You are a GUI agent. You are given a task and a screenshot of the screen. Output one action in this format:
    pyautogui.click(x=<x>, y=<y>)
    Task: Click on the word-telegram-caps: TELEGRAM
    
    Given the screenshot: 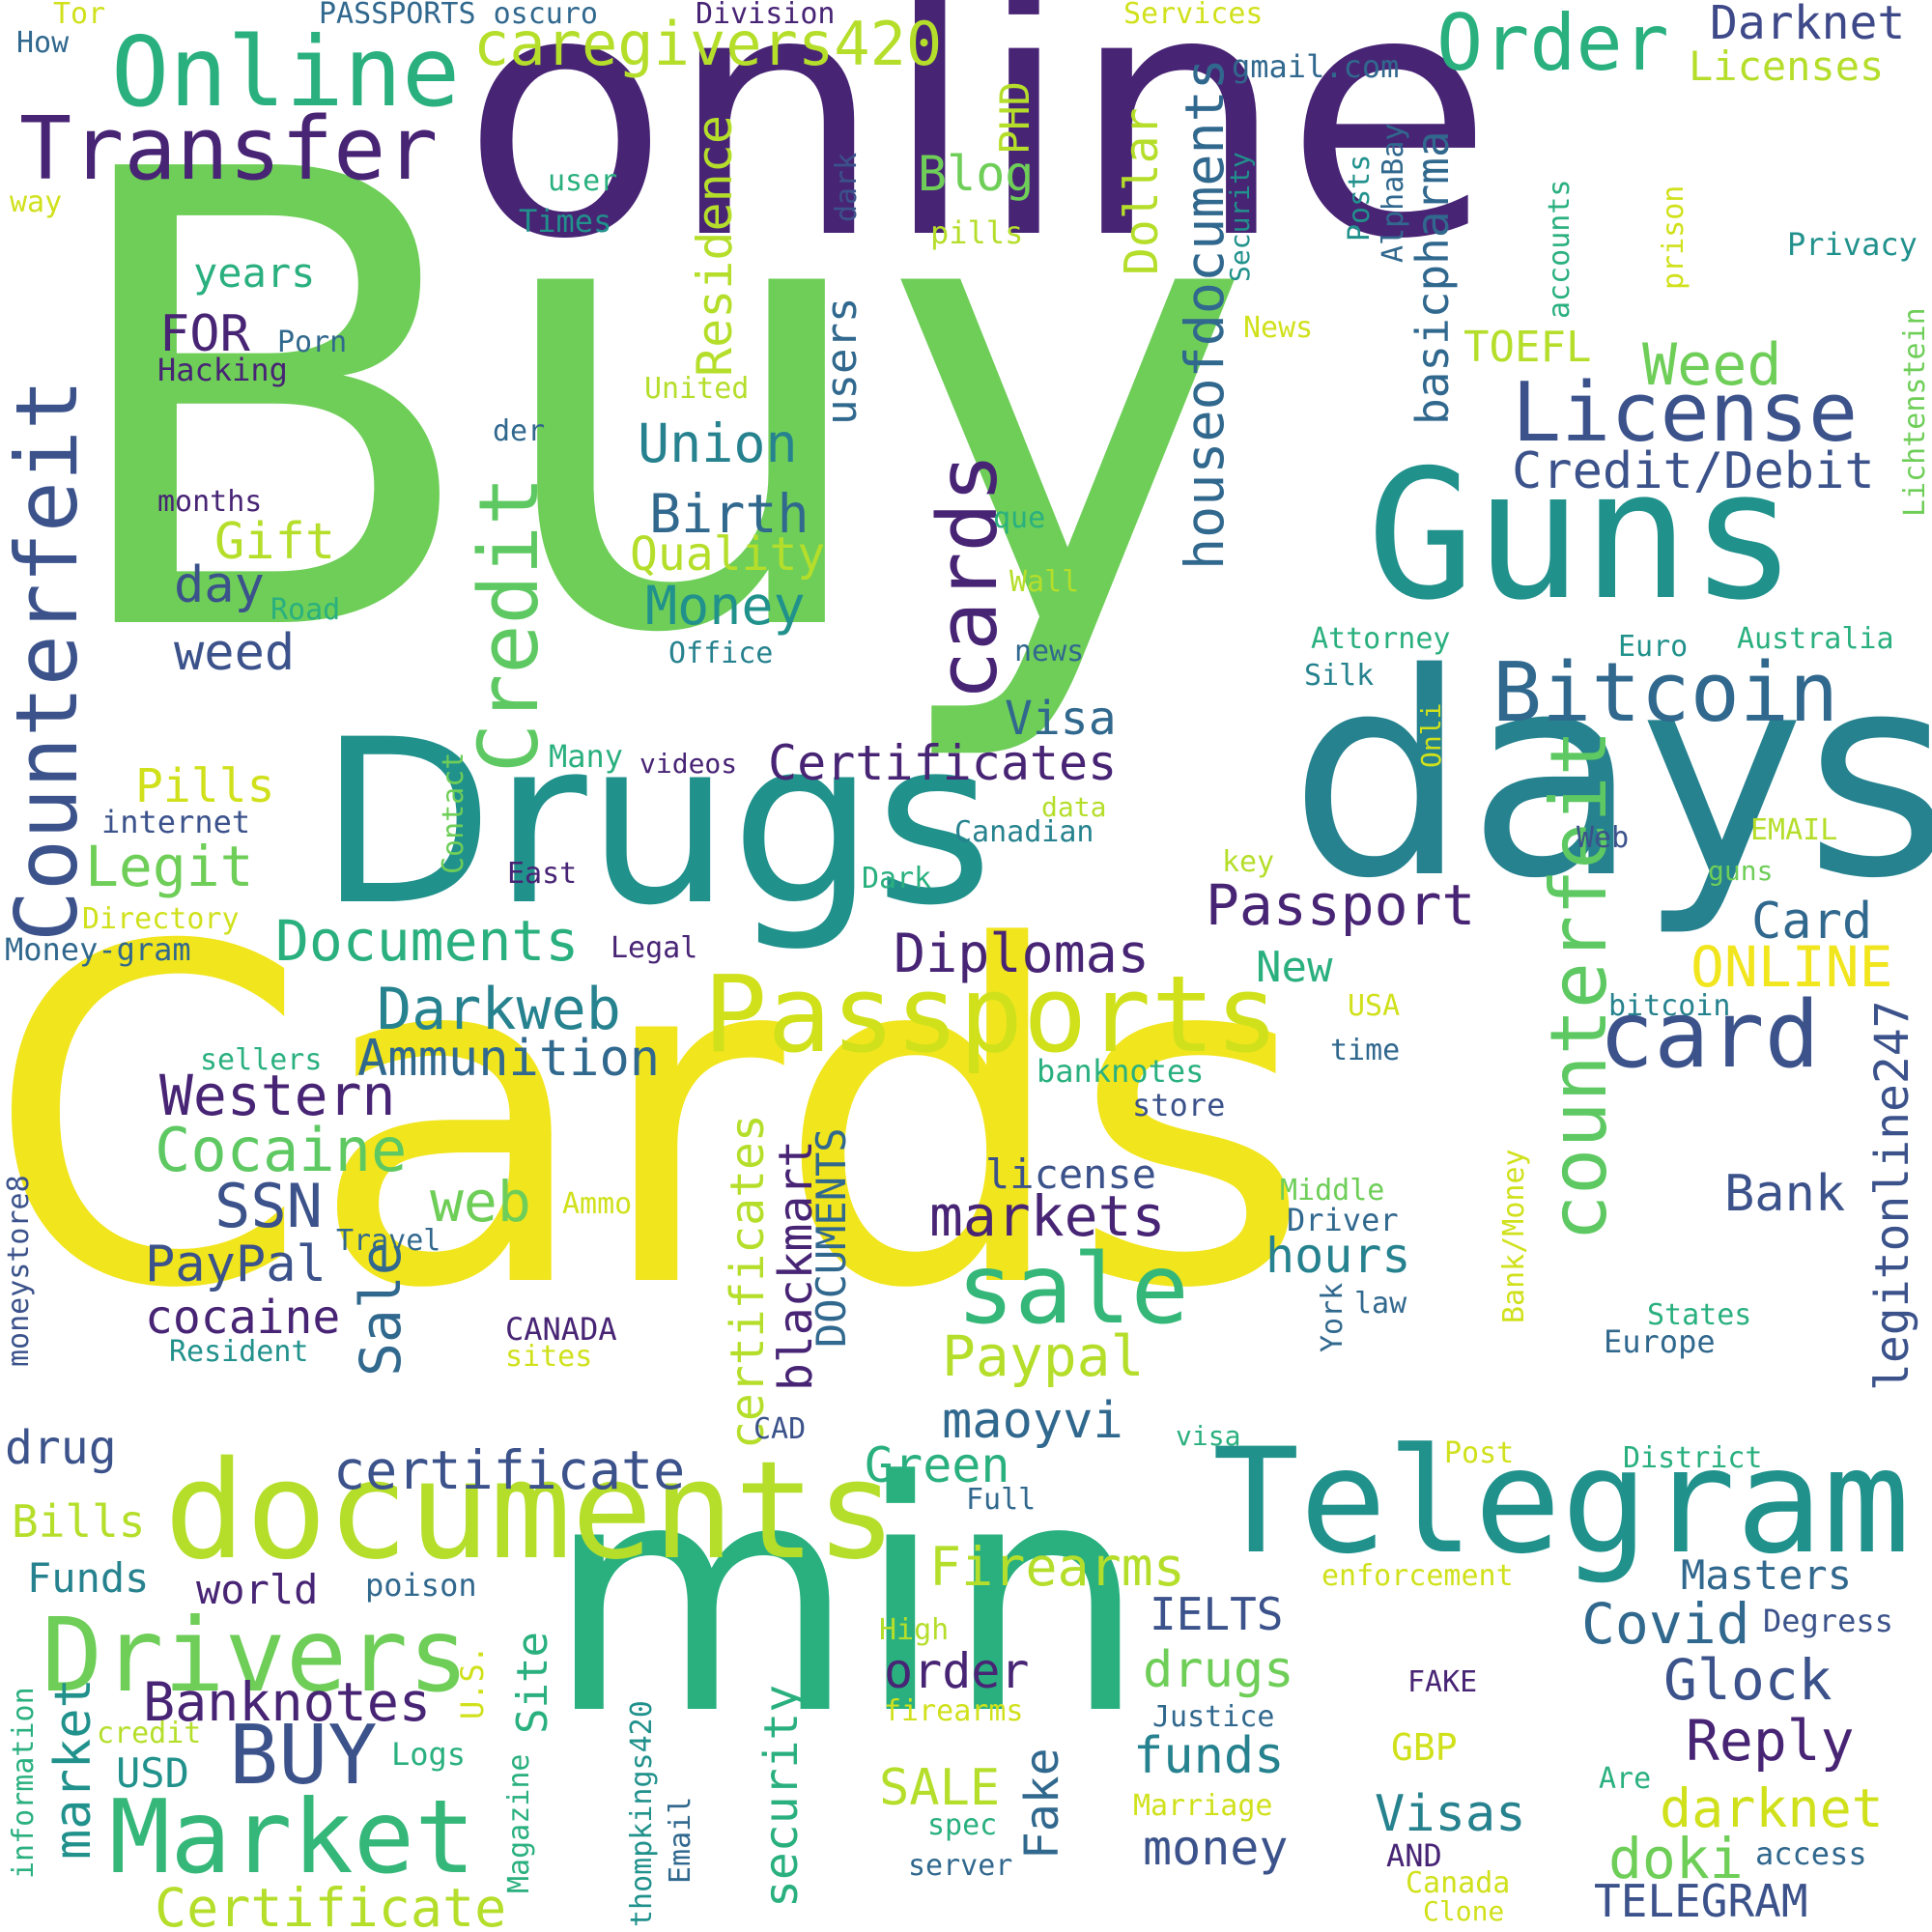 What is the action you would take?
    pyautogui.click(x=1701, y=1901)
    